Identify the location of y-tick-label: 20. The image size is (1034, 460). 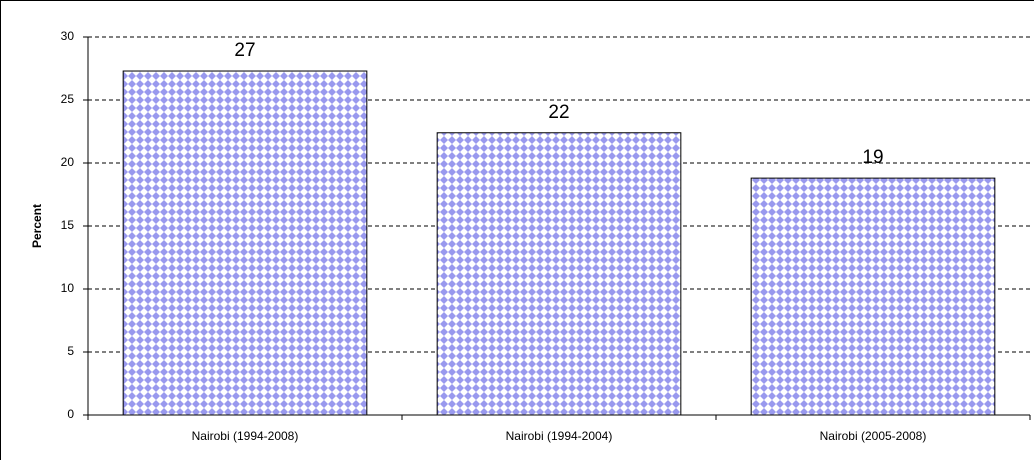
(68, 162).